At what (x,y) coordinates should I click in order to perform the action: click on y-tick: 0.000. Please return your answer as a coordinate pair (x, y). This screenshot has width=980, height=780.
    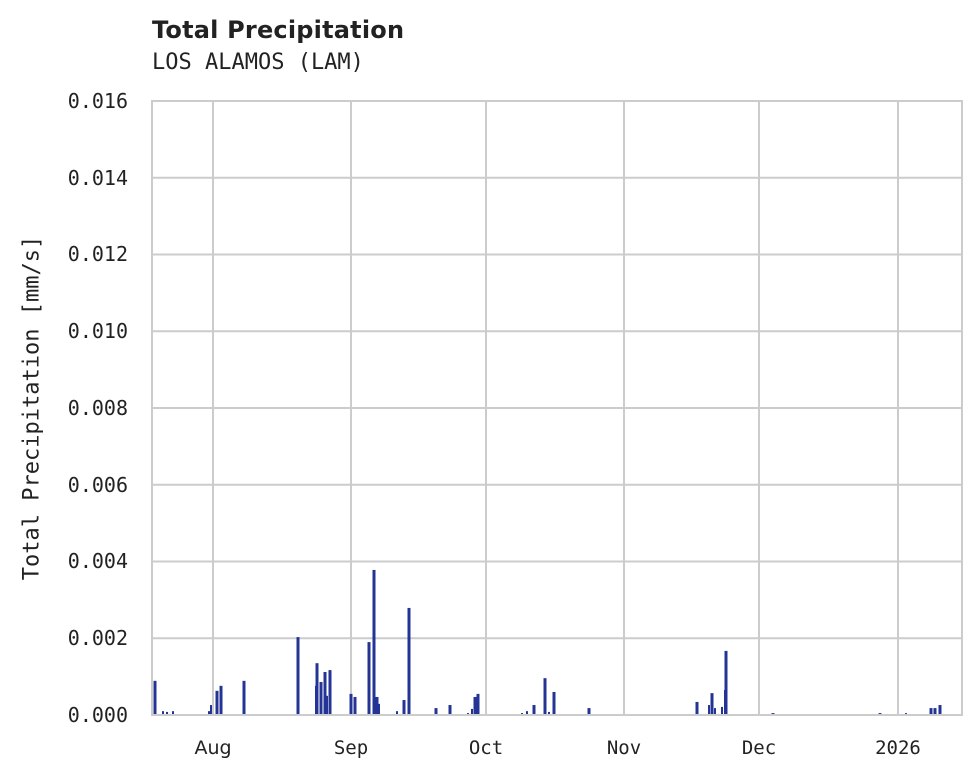
    Looking at the image, I should click on (97, 715).